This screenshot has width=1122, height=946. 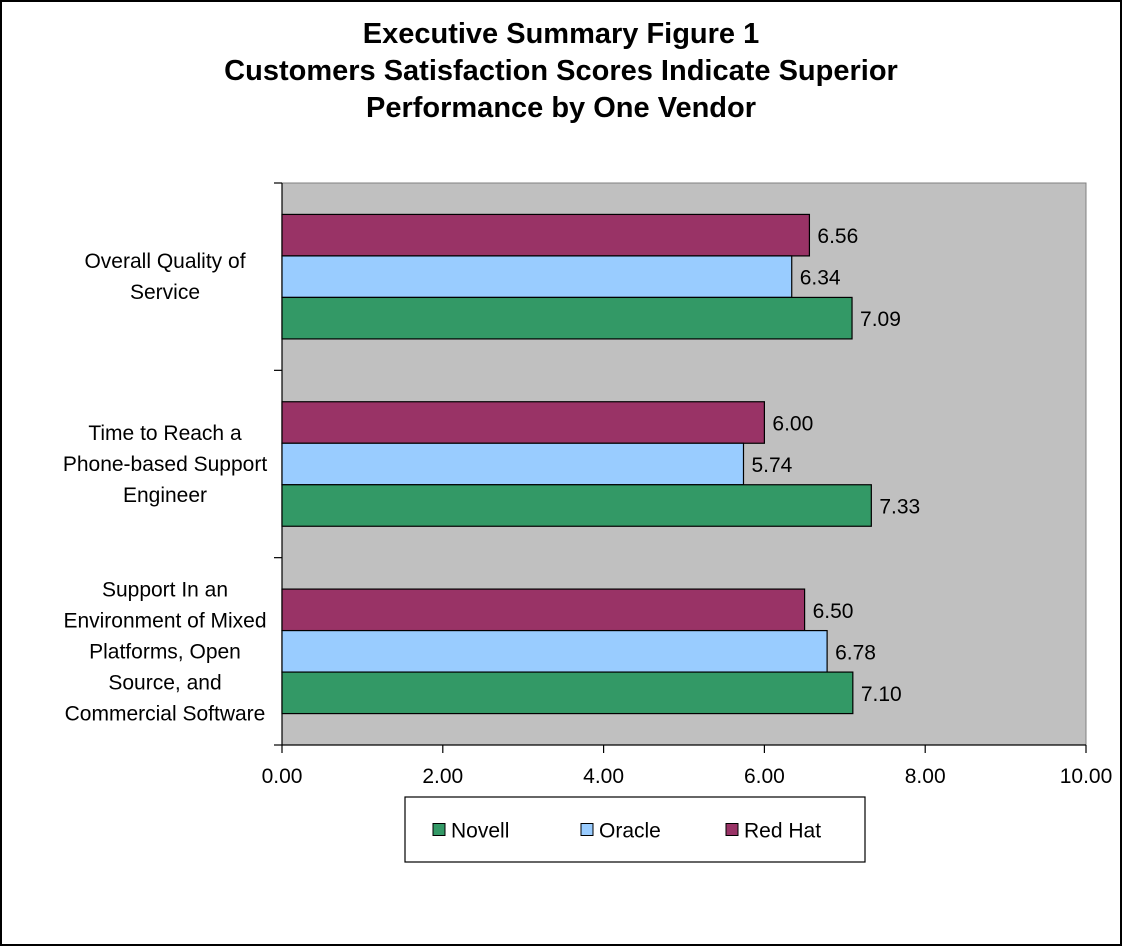 What do you see at coordinates (764, 776) in the screenshot?
I see `x-tick-label: 6.00` at bounding box center [764, 776].